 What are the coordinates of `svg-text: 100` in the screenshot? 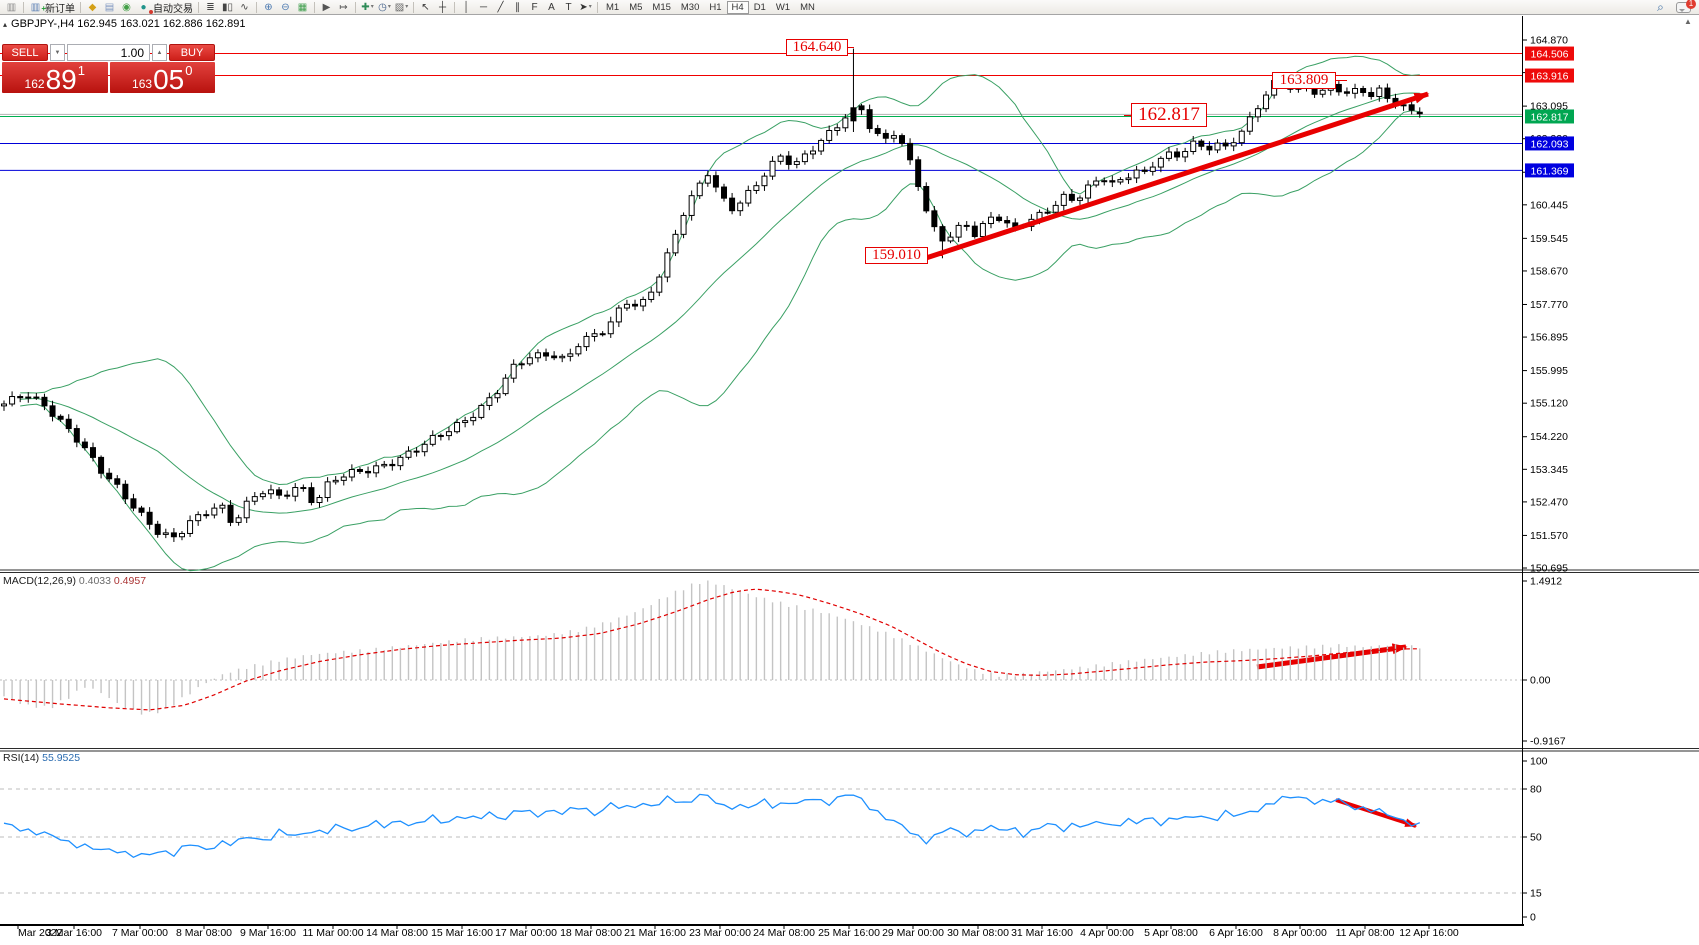 It's located at (1539, 762).